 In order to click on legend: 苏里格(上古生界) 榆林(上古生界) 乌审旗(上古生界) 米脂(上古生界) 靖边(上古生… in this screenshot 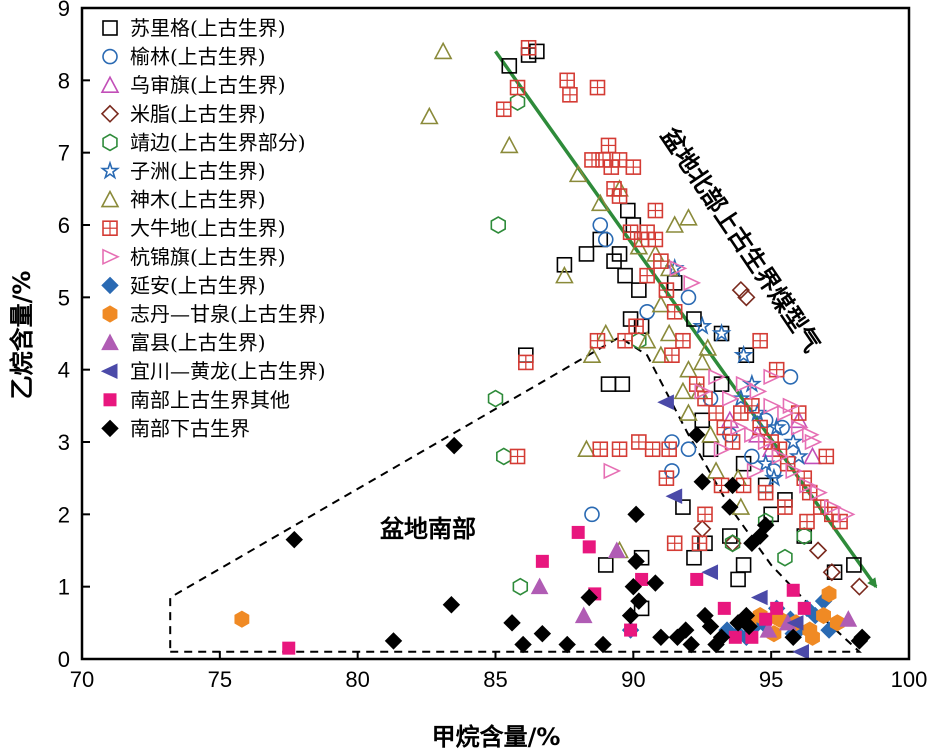, I will do `click(213, 228)`.